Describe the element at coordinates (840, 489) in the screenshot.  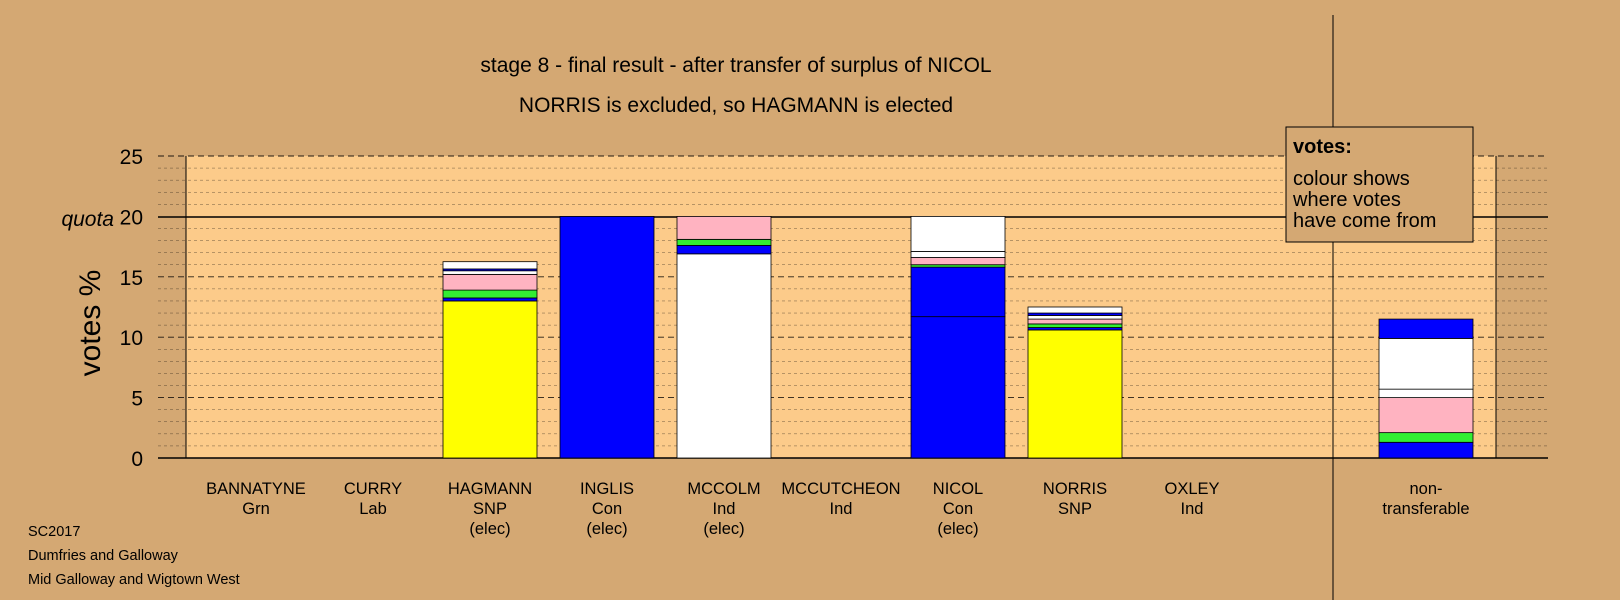
I see `candidate-name-label: MCCUTCHEON` at that location.